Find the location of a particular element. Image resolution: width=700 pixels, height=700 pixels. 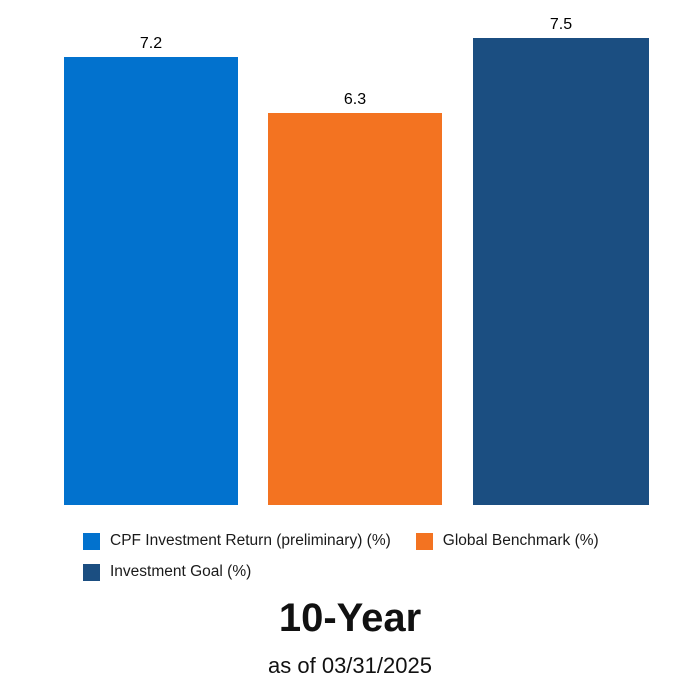

chart-title: 10-Year is located at coordinates (350, 618).